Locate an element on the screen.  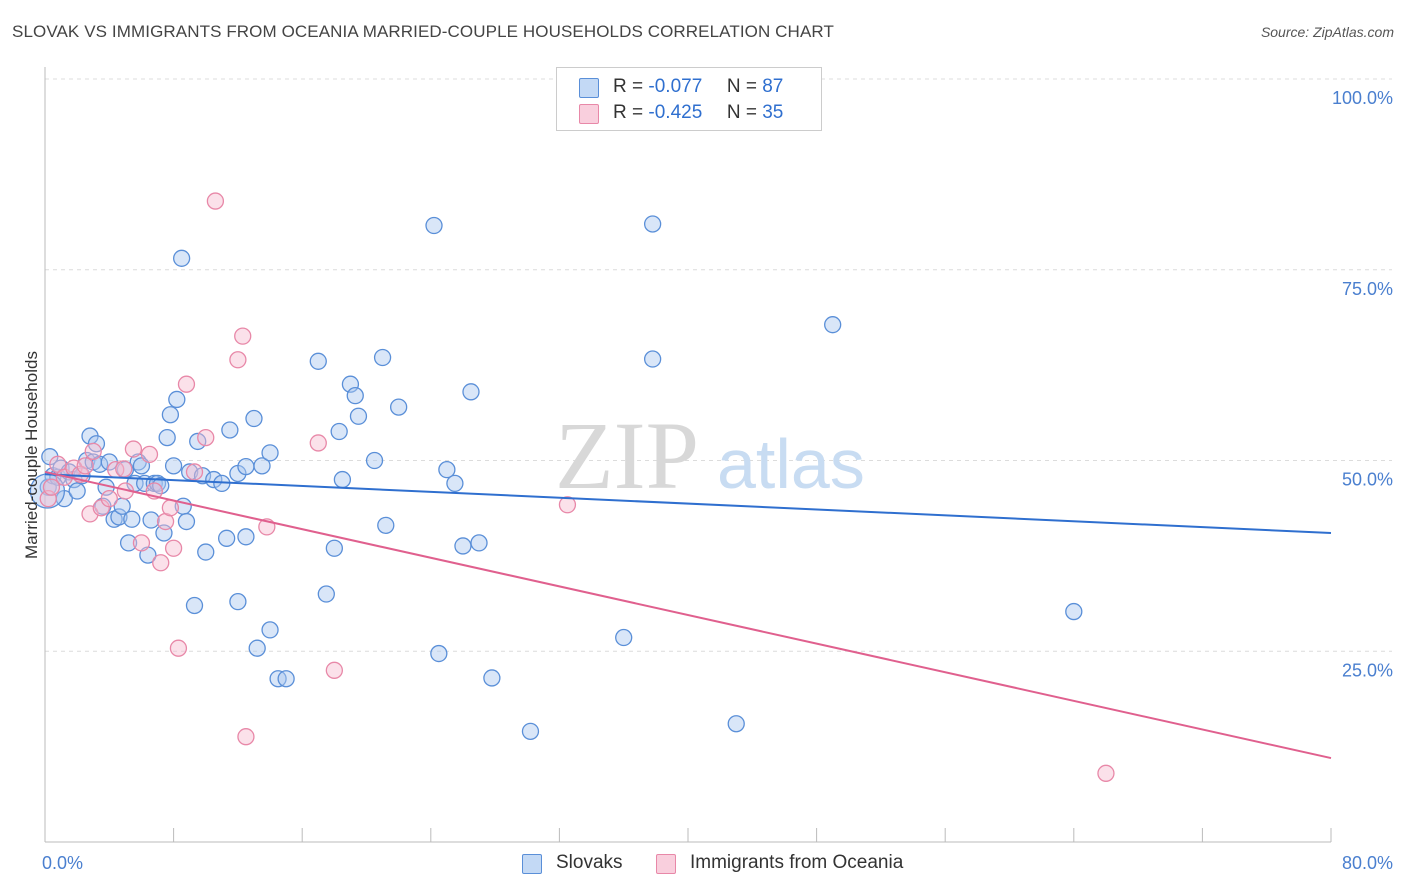
y-tick-label: 50.0% is located at coordinates (1367, 480).